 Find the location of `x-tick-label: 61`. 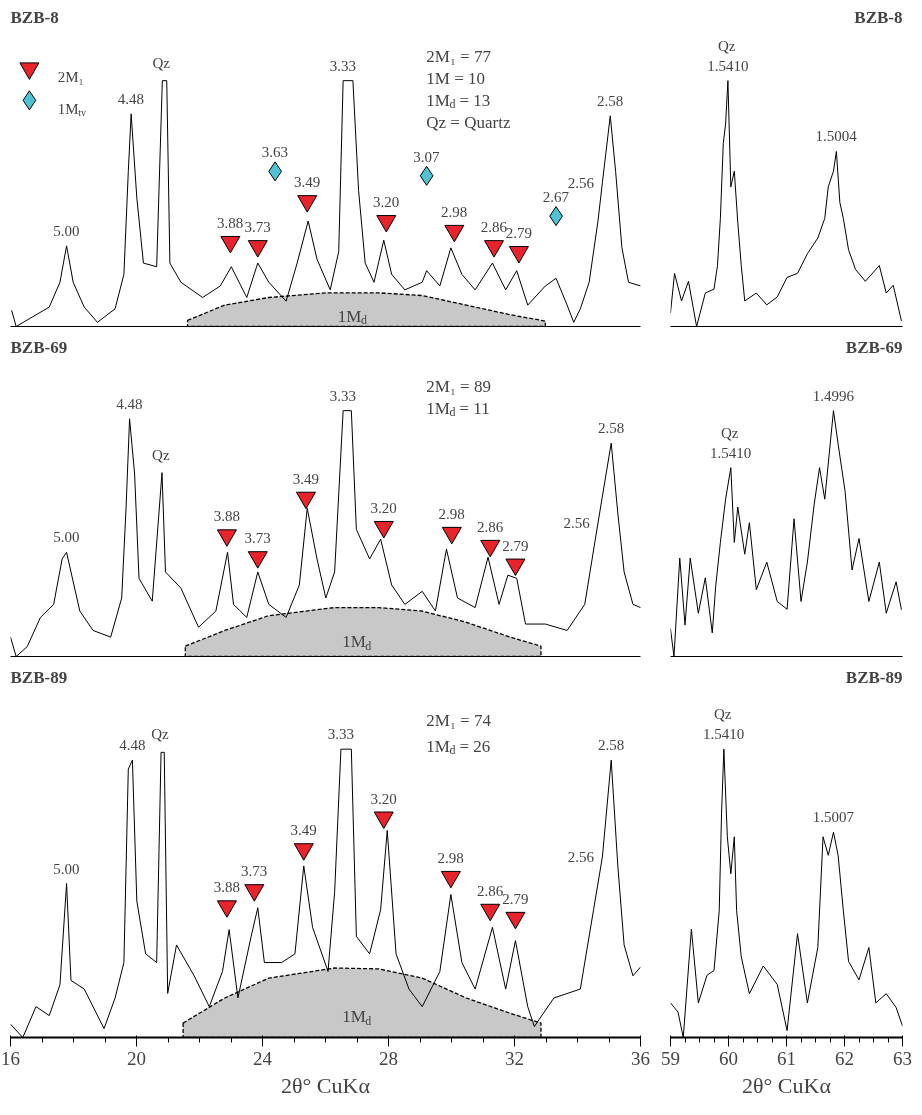

x-tick-label: 61 is located at coordinates (786, 1058).